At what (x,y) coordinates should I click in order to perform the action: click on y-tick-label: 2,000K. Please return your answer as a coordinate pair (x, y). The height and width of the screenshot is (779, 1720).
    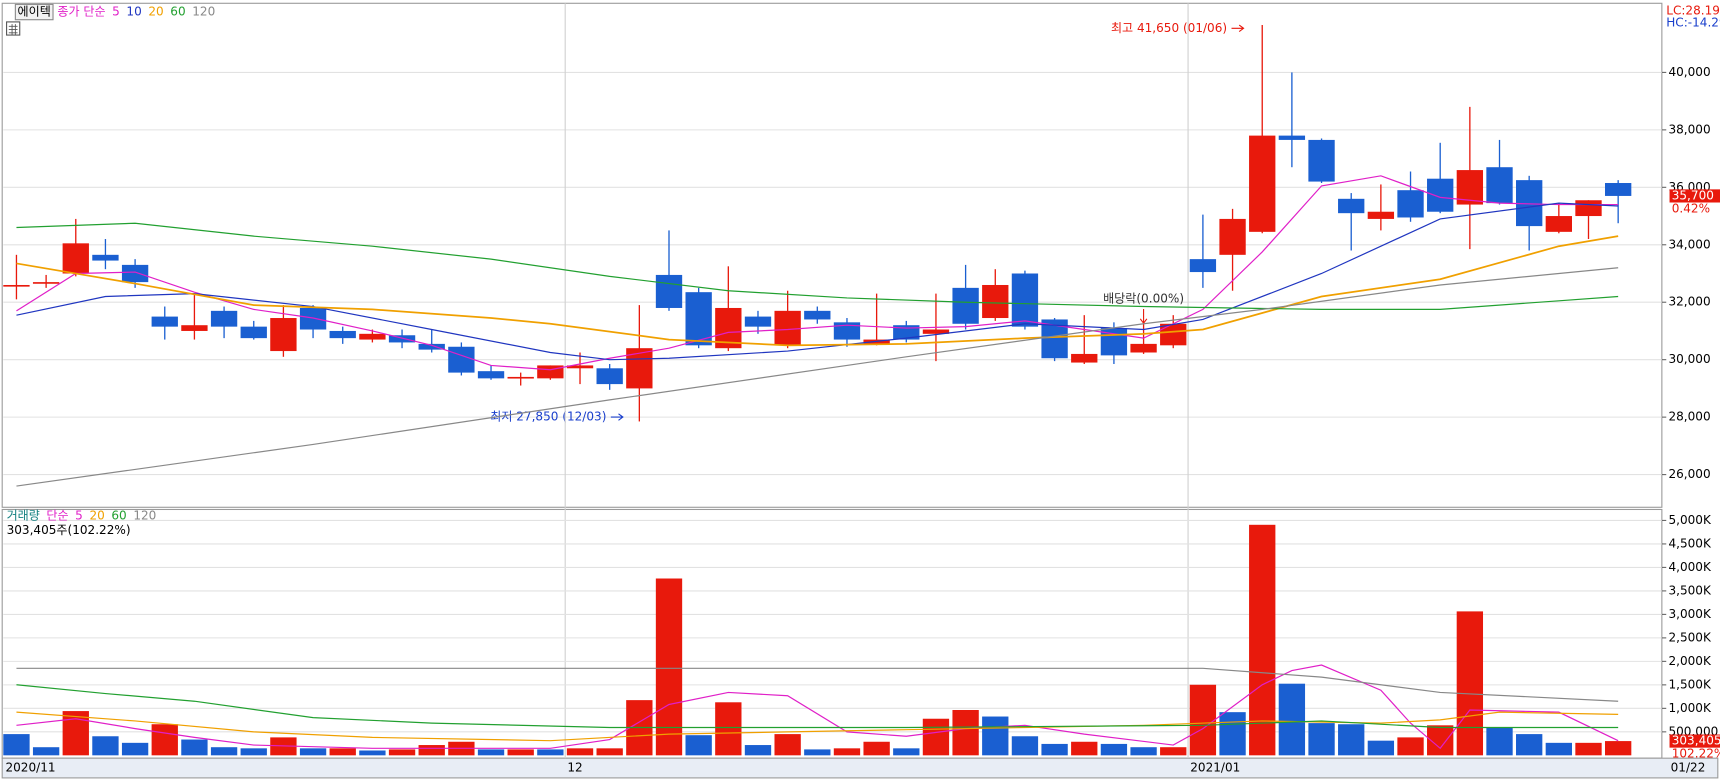
    Looking at the image, I should click on (1690, 661).